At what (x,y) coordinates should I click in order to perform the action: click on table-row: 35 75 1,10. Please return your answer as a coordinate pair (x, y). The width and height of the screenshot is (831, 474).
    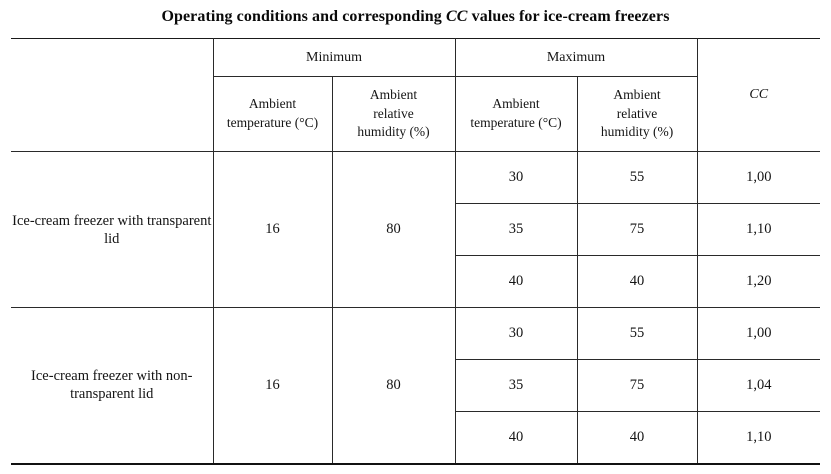
    Looking at the image, I should click on (416, 229).